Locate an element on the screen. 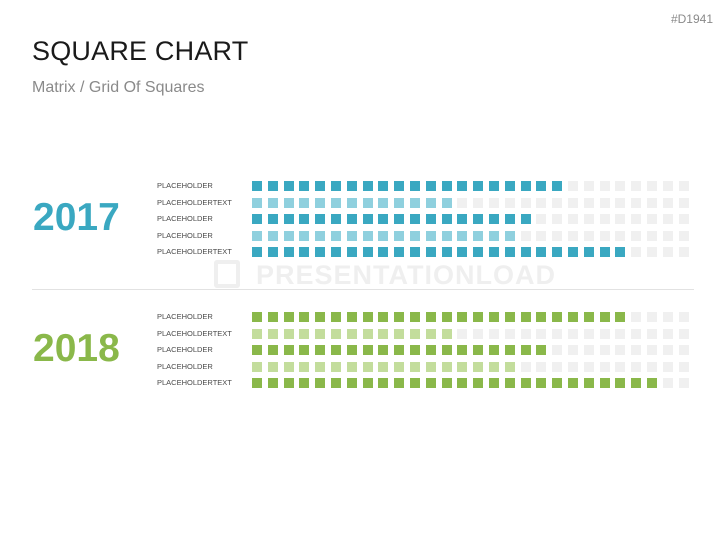 This screenshot has height=545, width=727. row-label: PLACEHOLDERTEXT is located at coordinates (194, 202).